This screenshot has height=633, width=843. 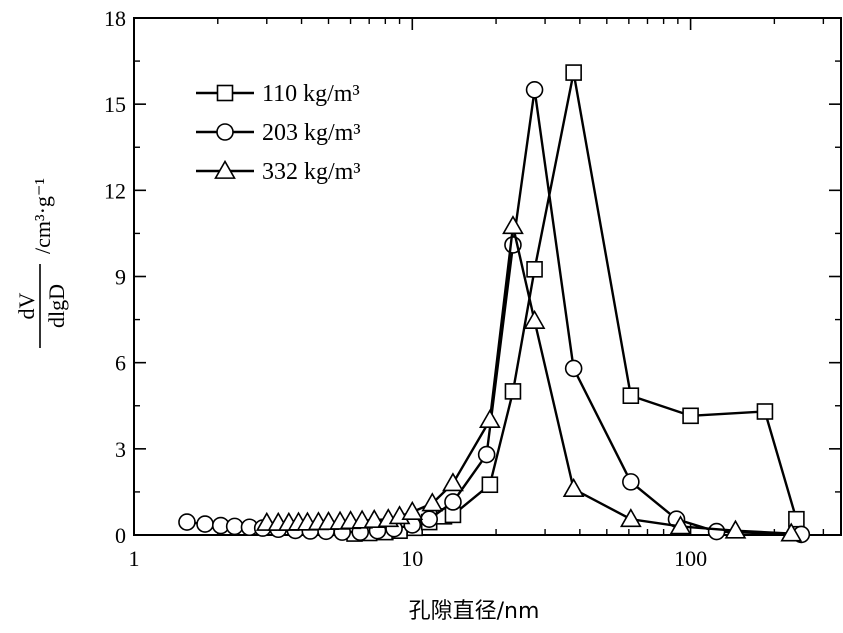 I want to click on y-tick-label: 6, so click(x=120, y=363).